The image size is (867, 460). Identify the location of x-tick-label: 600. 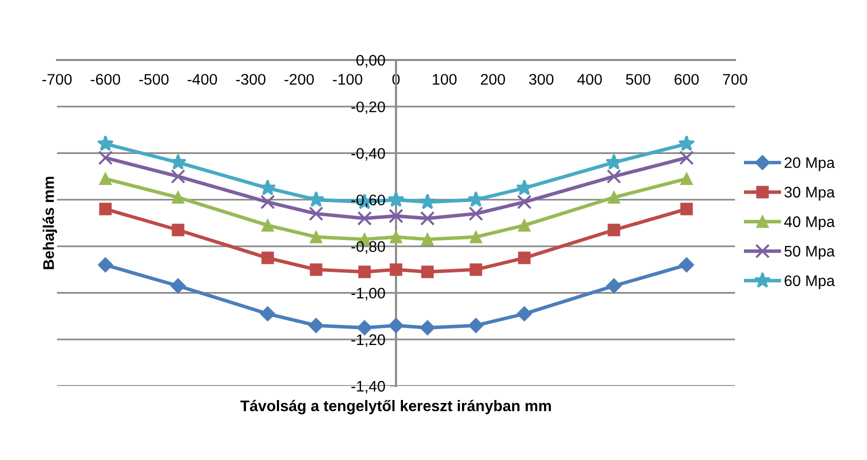
(686, 79).